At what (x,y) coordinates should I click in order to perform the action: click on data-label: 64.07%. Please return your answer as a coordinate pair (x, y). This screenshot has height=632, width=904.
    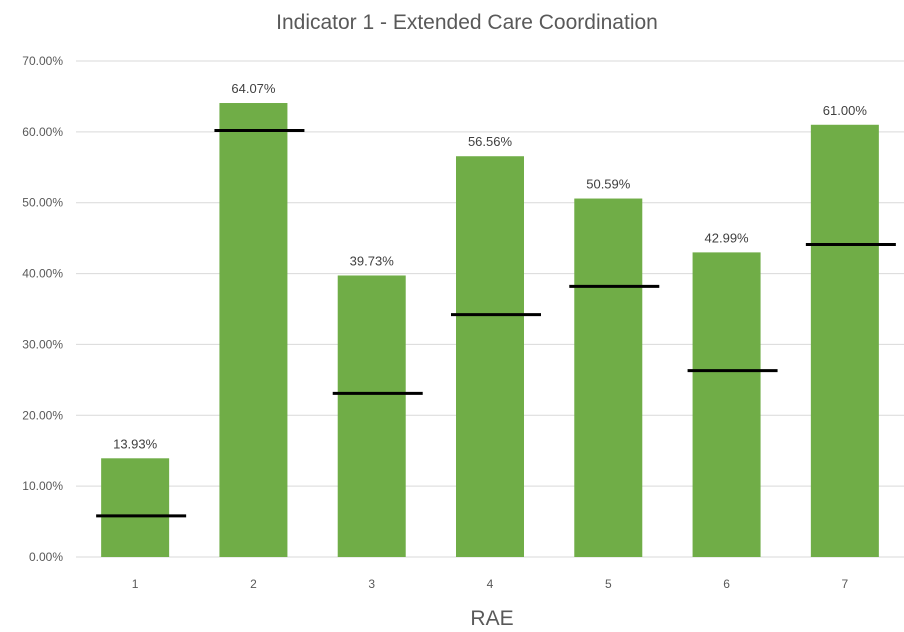
    Looking at the image, I should click on (253, 88).